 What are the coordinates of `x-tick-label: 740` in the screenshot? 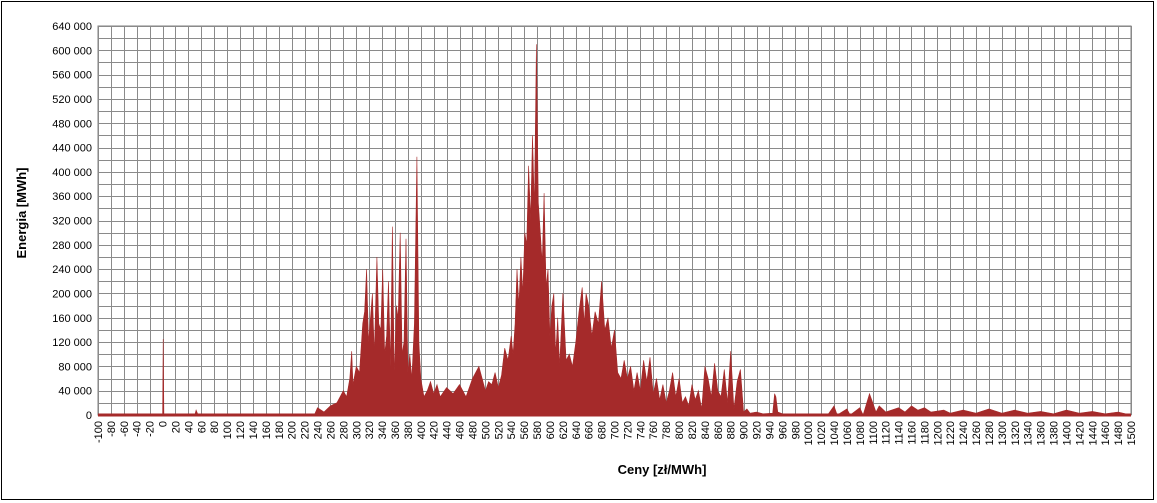 It's located at (641, 430).